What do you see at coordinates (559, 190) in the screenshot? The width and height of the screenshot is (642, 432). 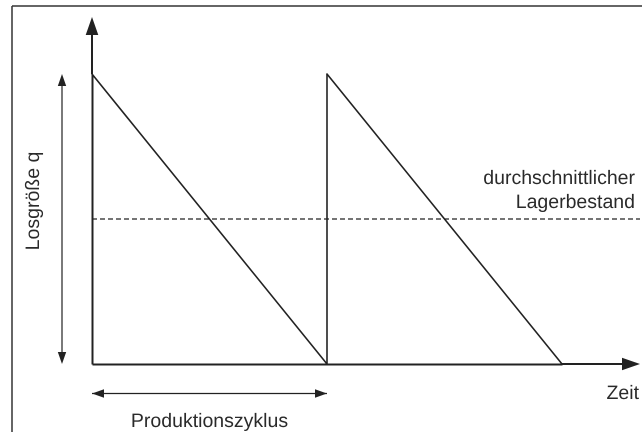 I see `ref-line-label: durchschnittlicher Lagerbestand` at bounding box center [559, 190].